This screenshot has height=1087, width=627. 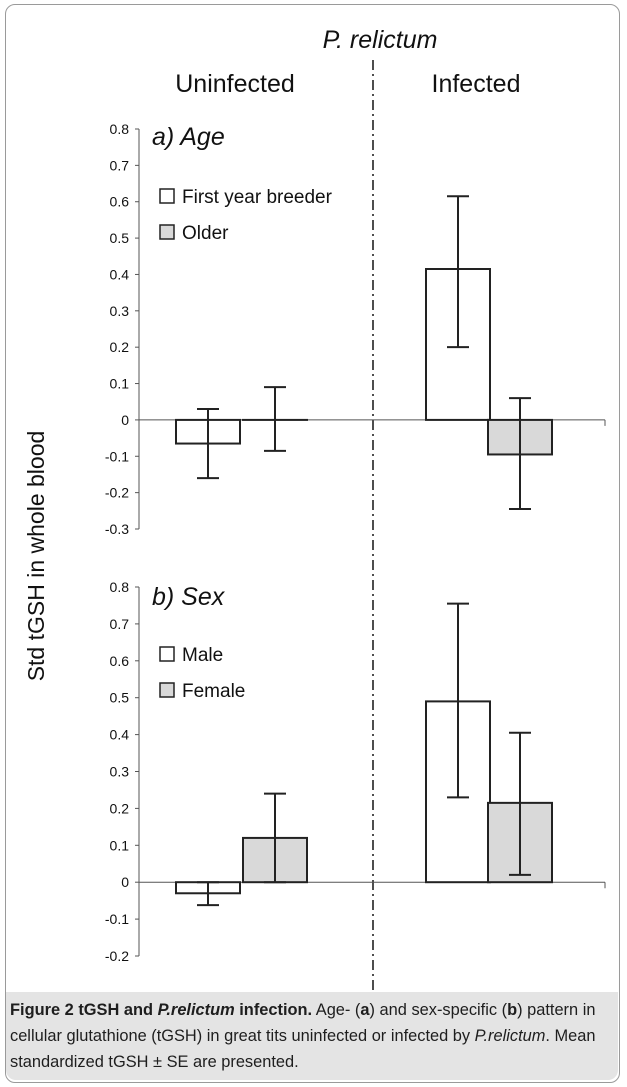 What do you see at coordinates (336, 1010) in the screenshot?
I see `caption-text-1: Age- (` at bounding box center [336, 1010].